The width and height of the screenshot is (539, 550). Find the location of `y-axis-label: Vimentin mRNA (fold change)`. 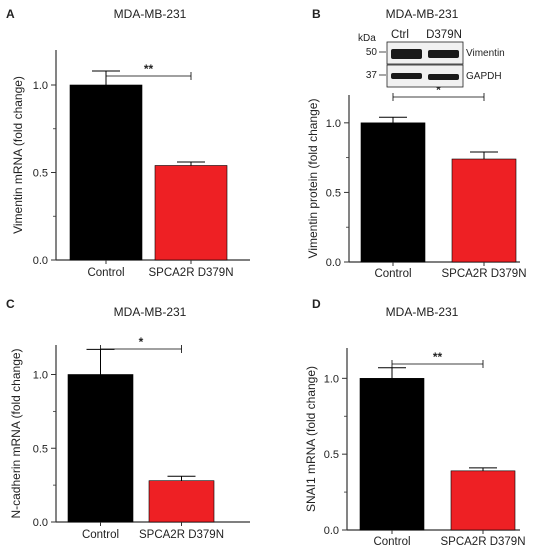

y-axis-label: Vimentin mRNA (fold change) is located at coordinates (18, 155).